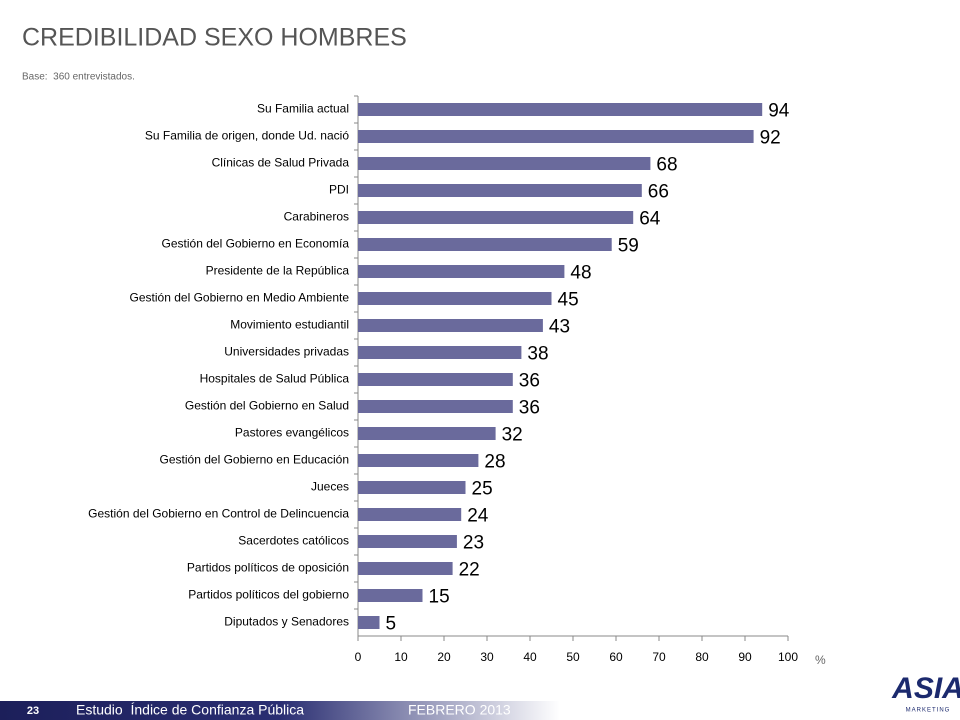  Describe the element at coordinates (214, 38) in the screenshot. I see `chart-title: CREDIBILIDAD SEXO HOMBRES` at that location.